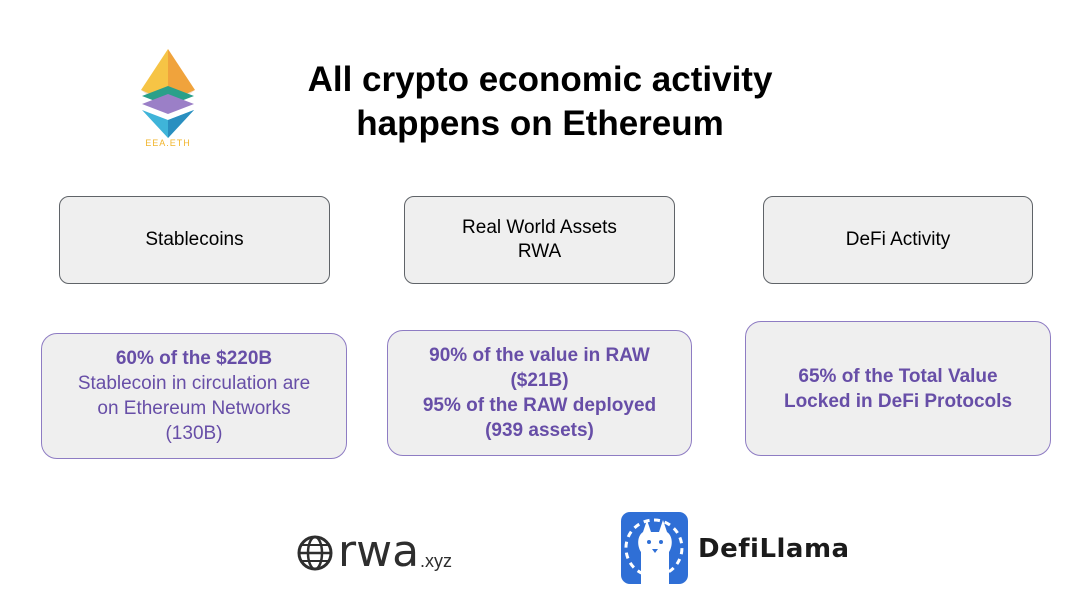 This screenshot has height=591, width=1069. What do you see at coordinates (379, 551) in the screenshot?
I see `rwa-logo-word: rwa` at bounding box center [379, 551].